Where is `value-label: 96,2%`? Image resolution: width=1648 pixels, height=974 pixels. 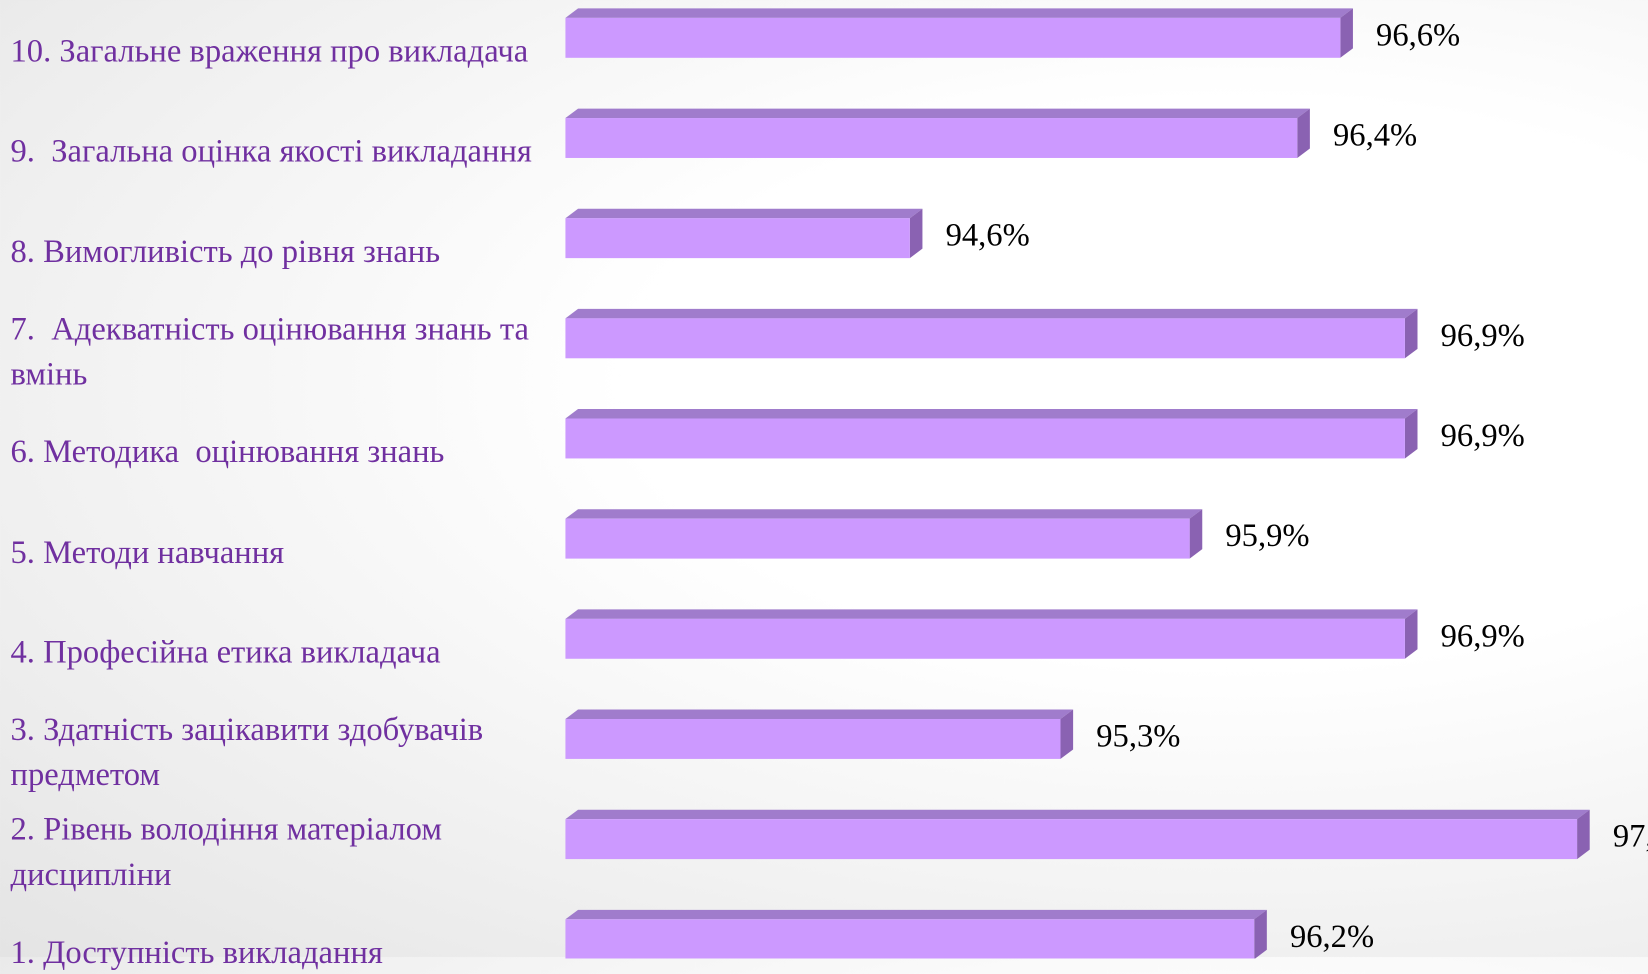 value-label: 96,2% is located at coordinates (1332, 937).